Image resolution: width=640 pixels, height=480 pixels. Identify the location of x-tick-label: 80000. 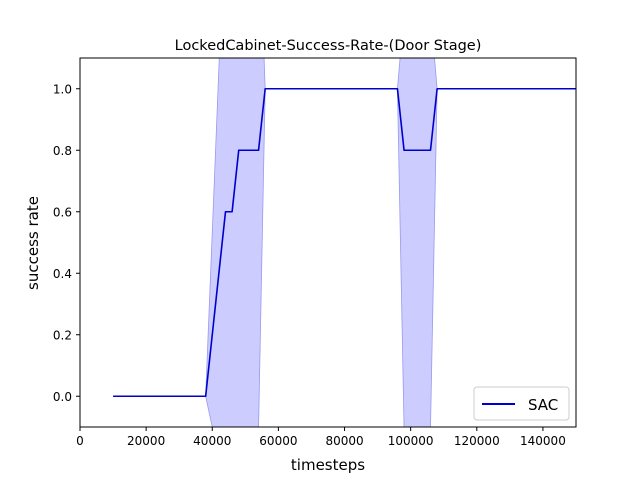
(344, 441).